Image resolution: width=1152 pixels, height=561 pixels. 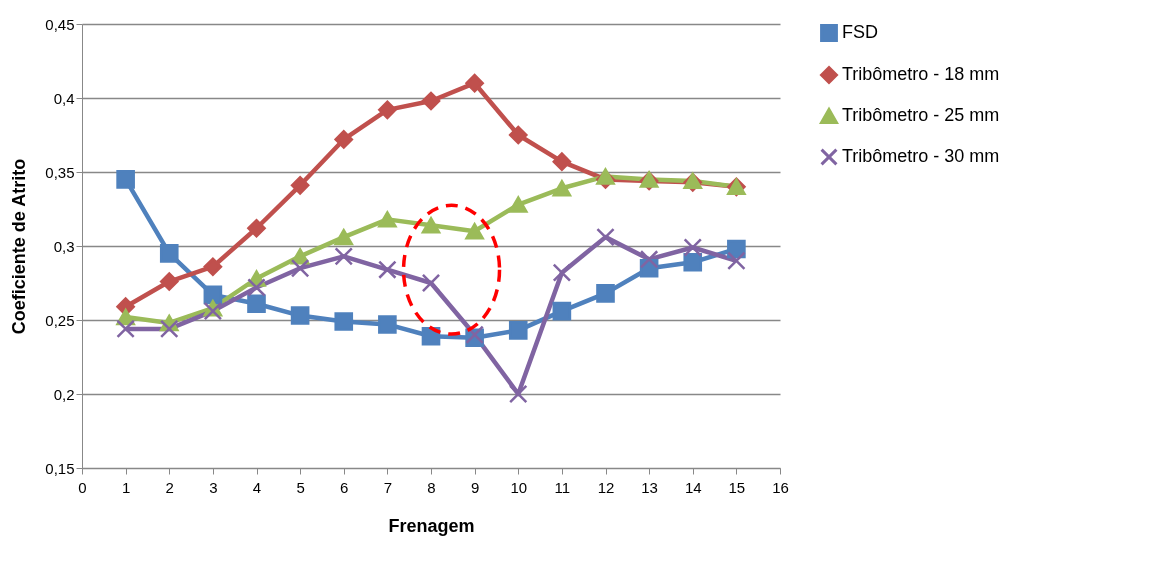 I want to click on x-tick-label: 3, so click(x=213, y=487).